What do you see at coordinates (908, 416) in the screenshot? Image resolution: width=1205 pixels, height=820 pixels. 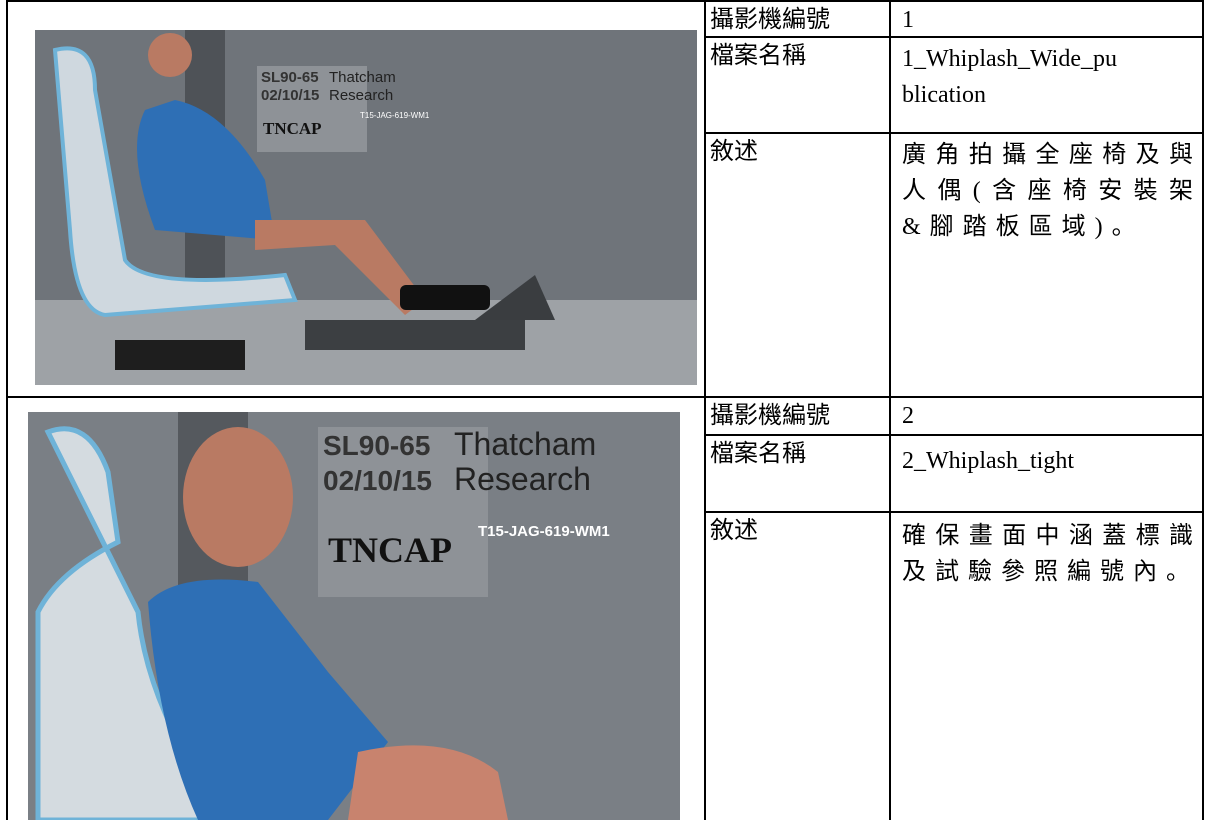 I see `value: 2` at bounding box center [908, 416].